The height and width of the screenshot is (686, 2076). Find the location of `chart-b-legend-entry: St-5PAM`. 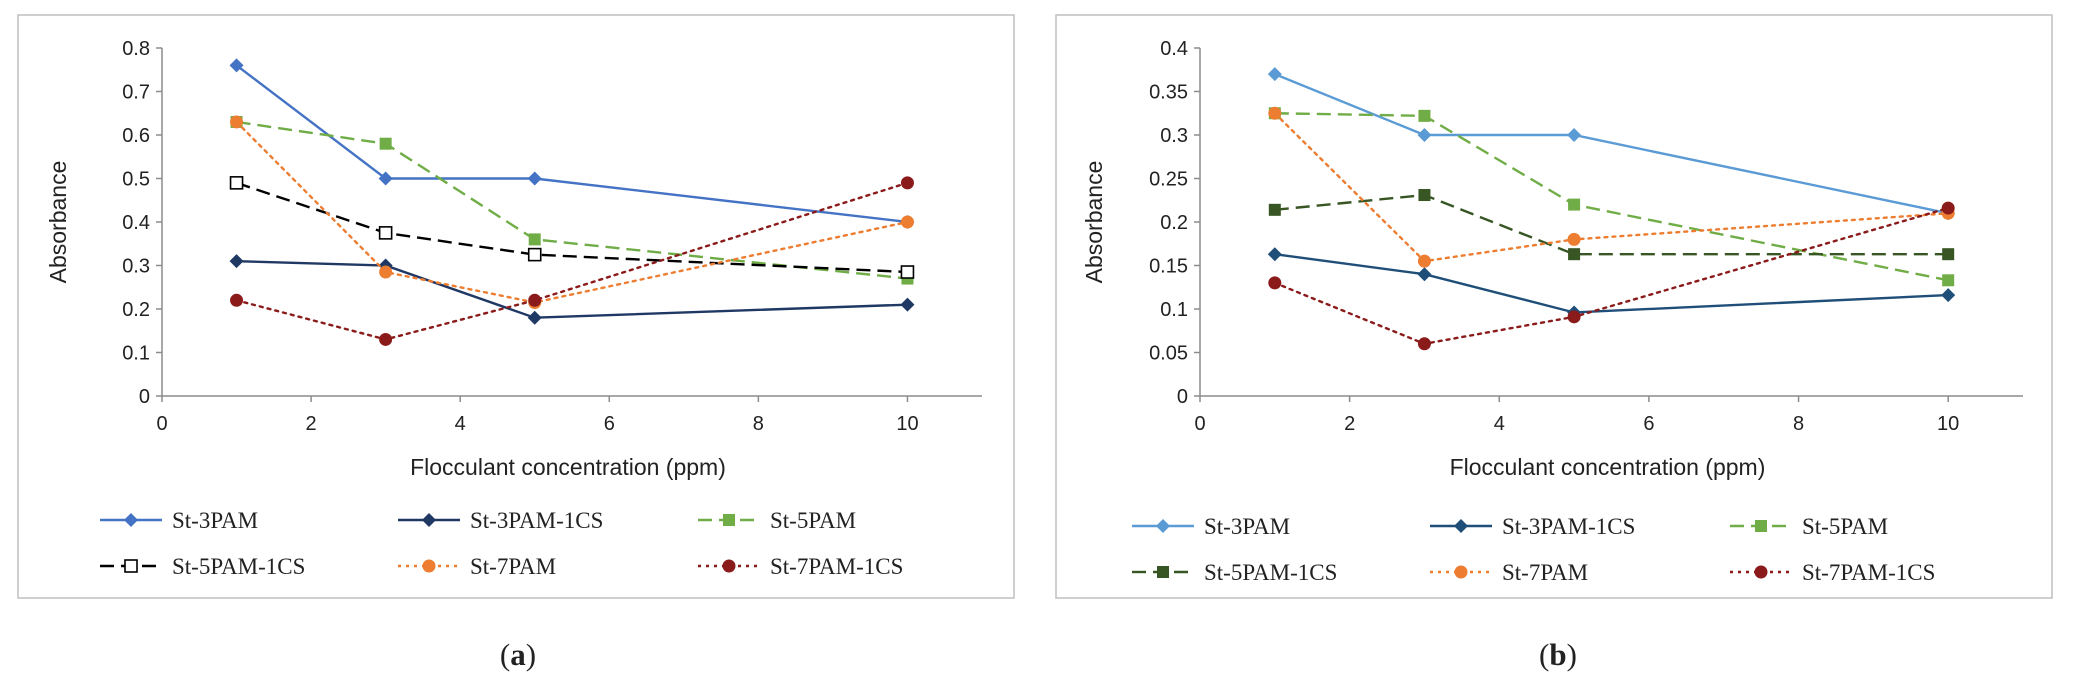

chart-b-legend-entry: St-5PAM is located at coordinates (1809, 526).